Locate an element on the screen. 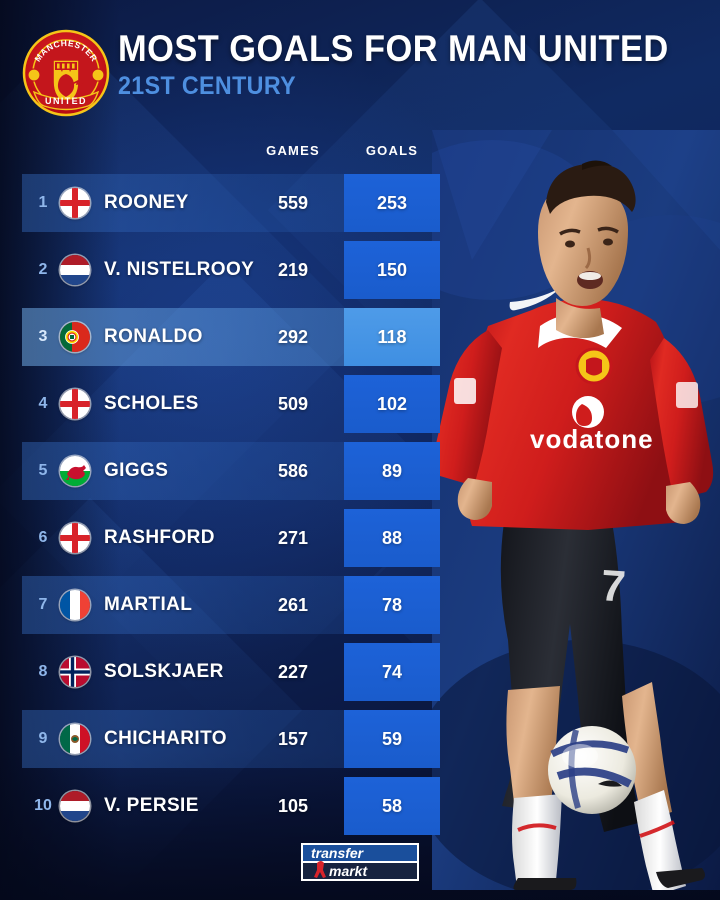  player-name: RASHFORD is located at coordinates (159, 537).